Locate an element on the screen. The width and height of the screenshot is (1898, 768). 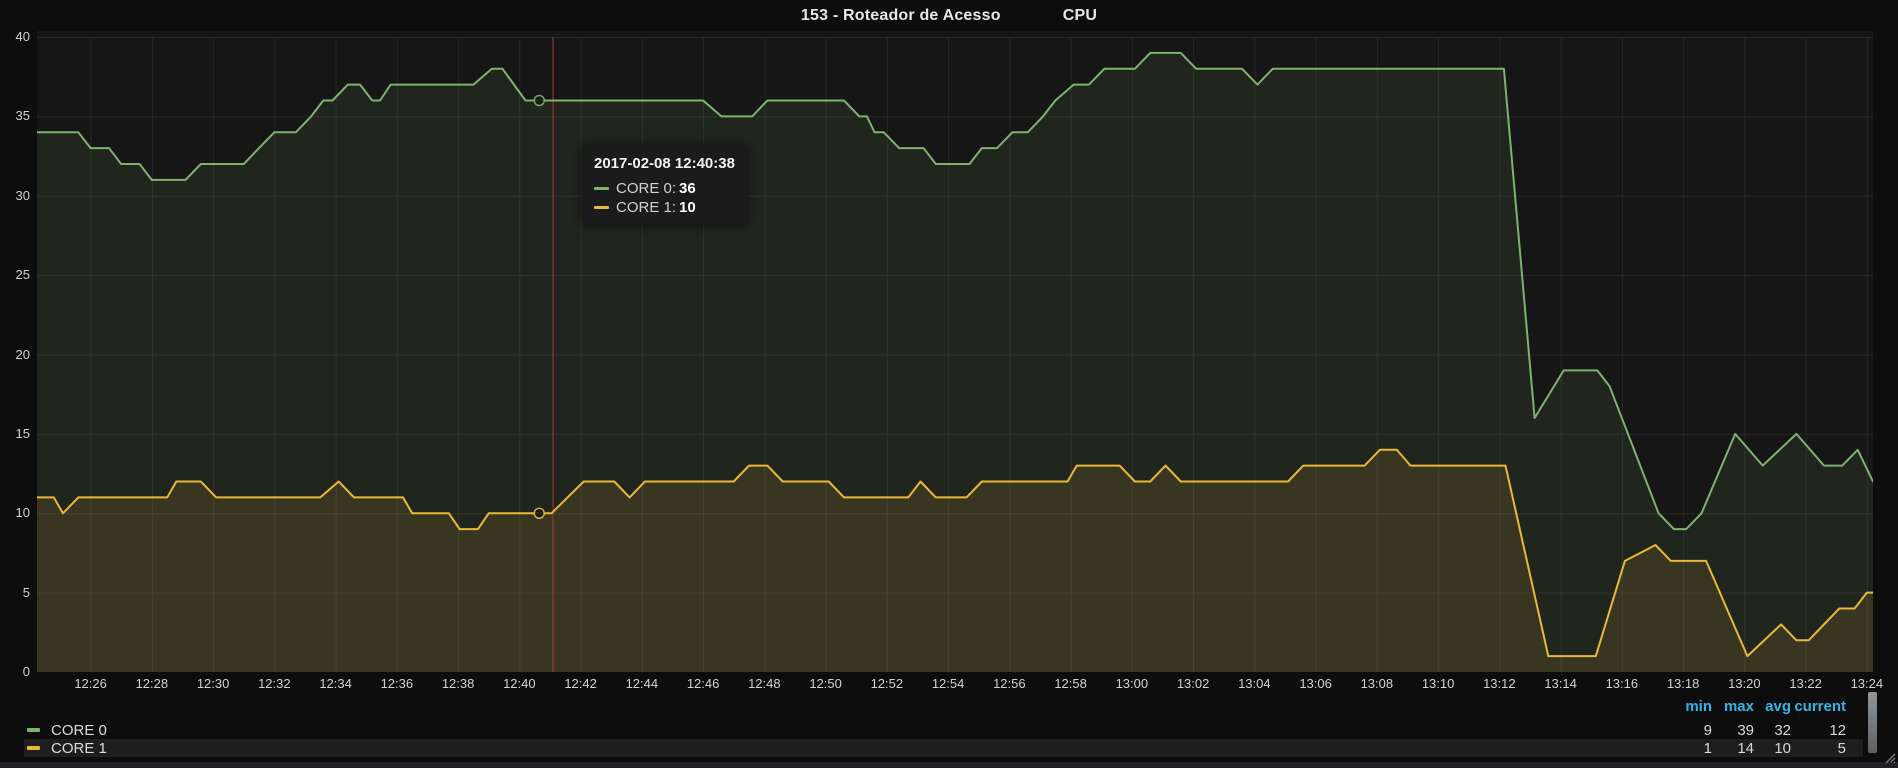
x-axis-tick-label: 13:14 is located at coordinates (1560, 683).